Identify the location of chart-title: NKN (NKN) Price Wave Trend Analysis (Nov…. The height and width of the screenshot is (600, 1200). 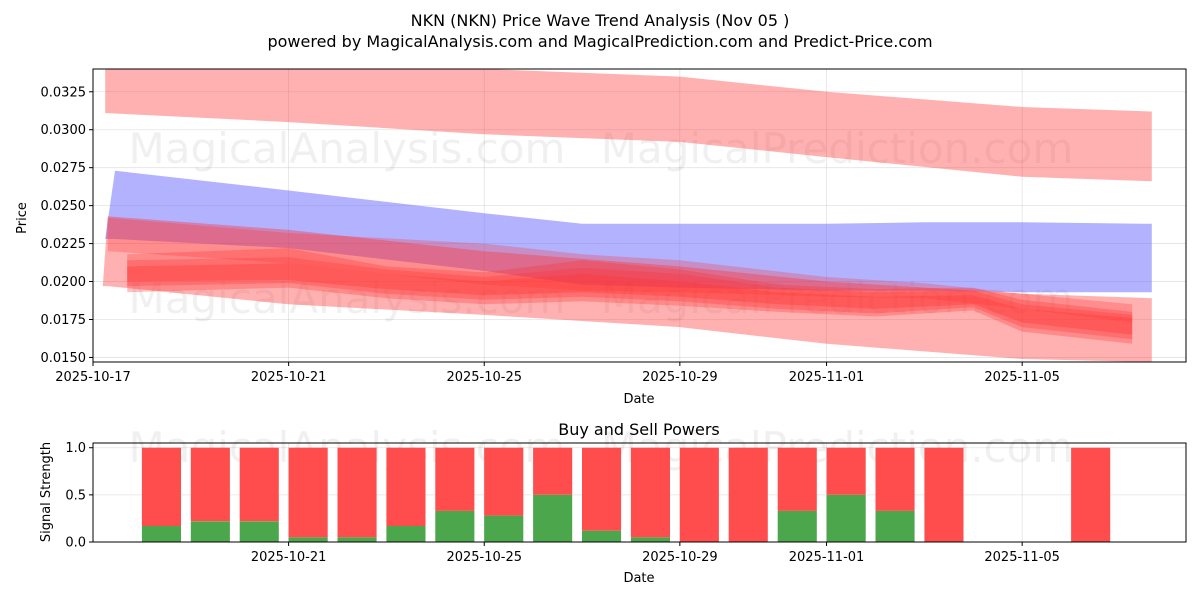
(600, 20).